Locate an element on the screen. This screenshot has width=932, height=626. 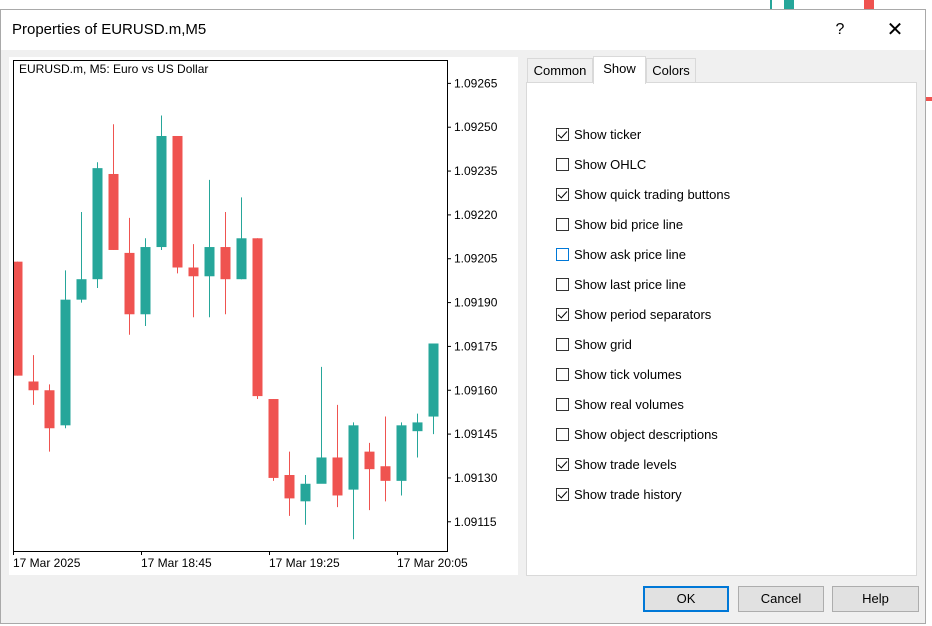
option-show-ohlc: Show OHLC is located at coordinates (601, 164).